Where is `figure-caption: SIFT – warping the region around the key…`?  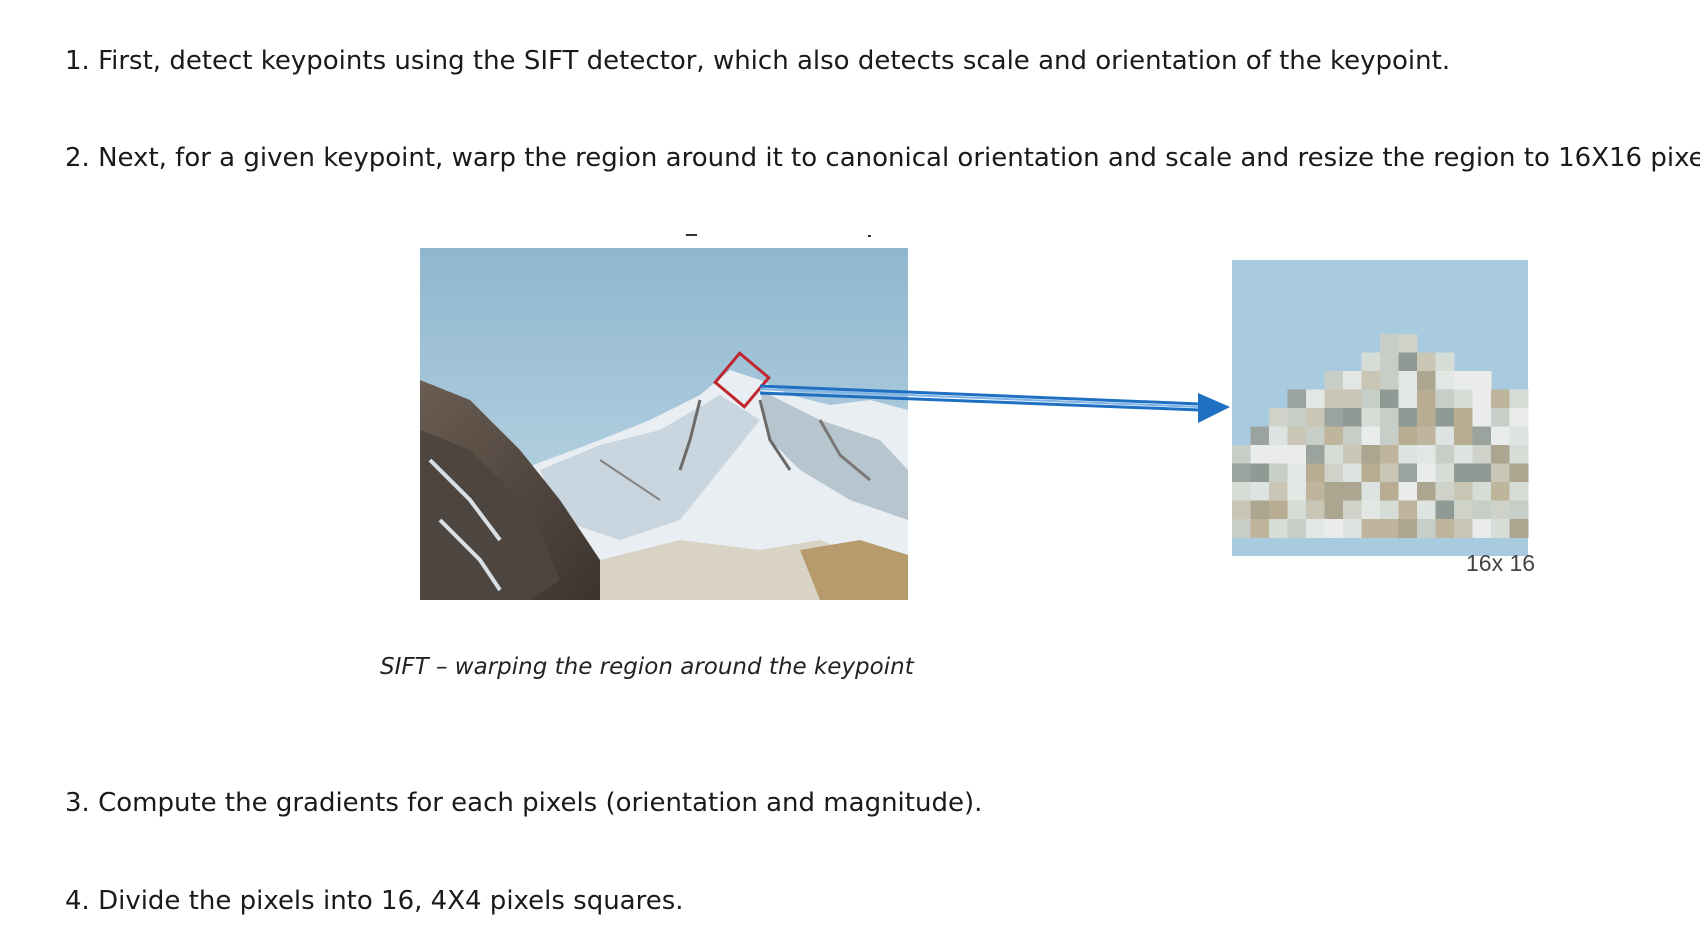
figure-caption: SIFT – warping the region around the key… is located at coordinates (647, 667).